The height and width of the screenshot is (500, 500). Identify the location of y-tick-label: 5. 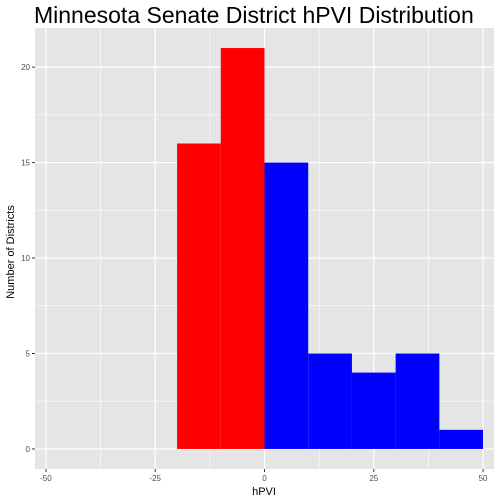
(28, 354).